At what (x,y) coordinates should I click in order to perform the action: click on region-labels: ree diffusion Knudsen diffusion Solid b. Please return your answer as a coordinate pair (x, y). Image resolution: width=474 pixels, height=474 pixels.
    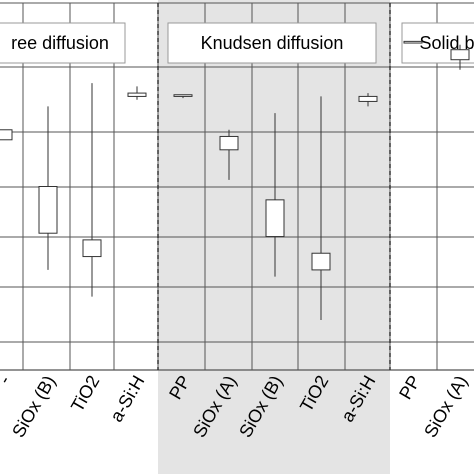
    Looking at the image, I should click on (237, 43).